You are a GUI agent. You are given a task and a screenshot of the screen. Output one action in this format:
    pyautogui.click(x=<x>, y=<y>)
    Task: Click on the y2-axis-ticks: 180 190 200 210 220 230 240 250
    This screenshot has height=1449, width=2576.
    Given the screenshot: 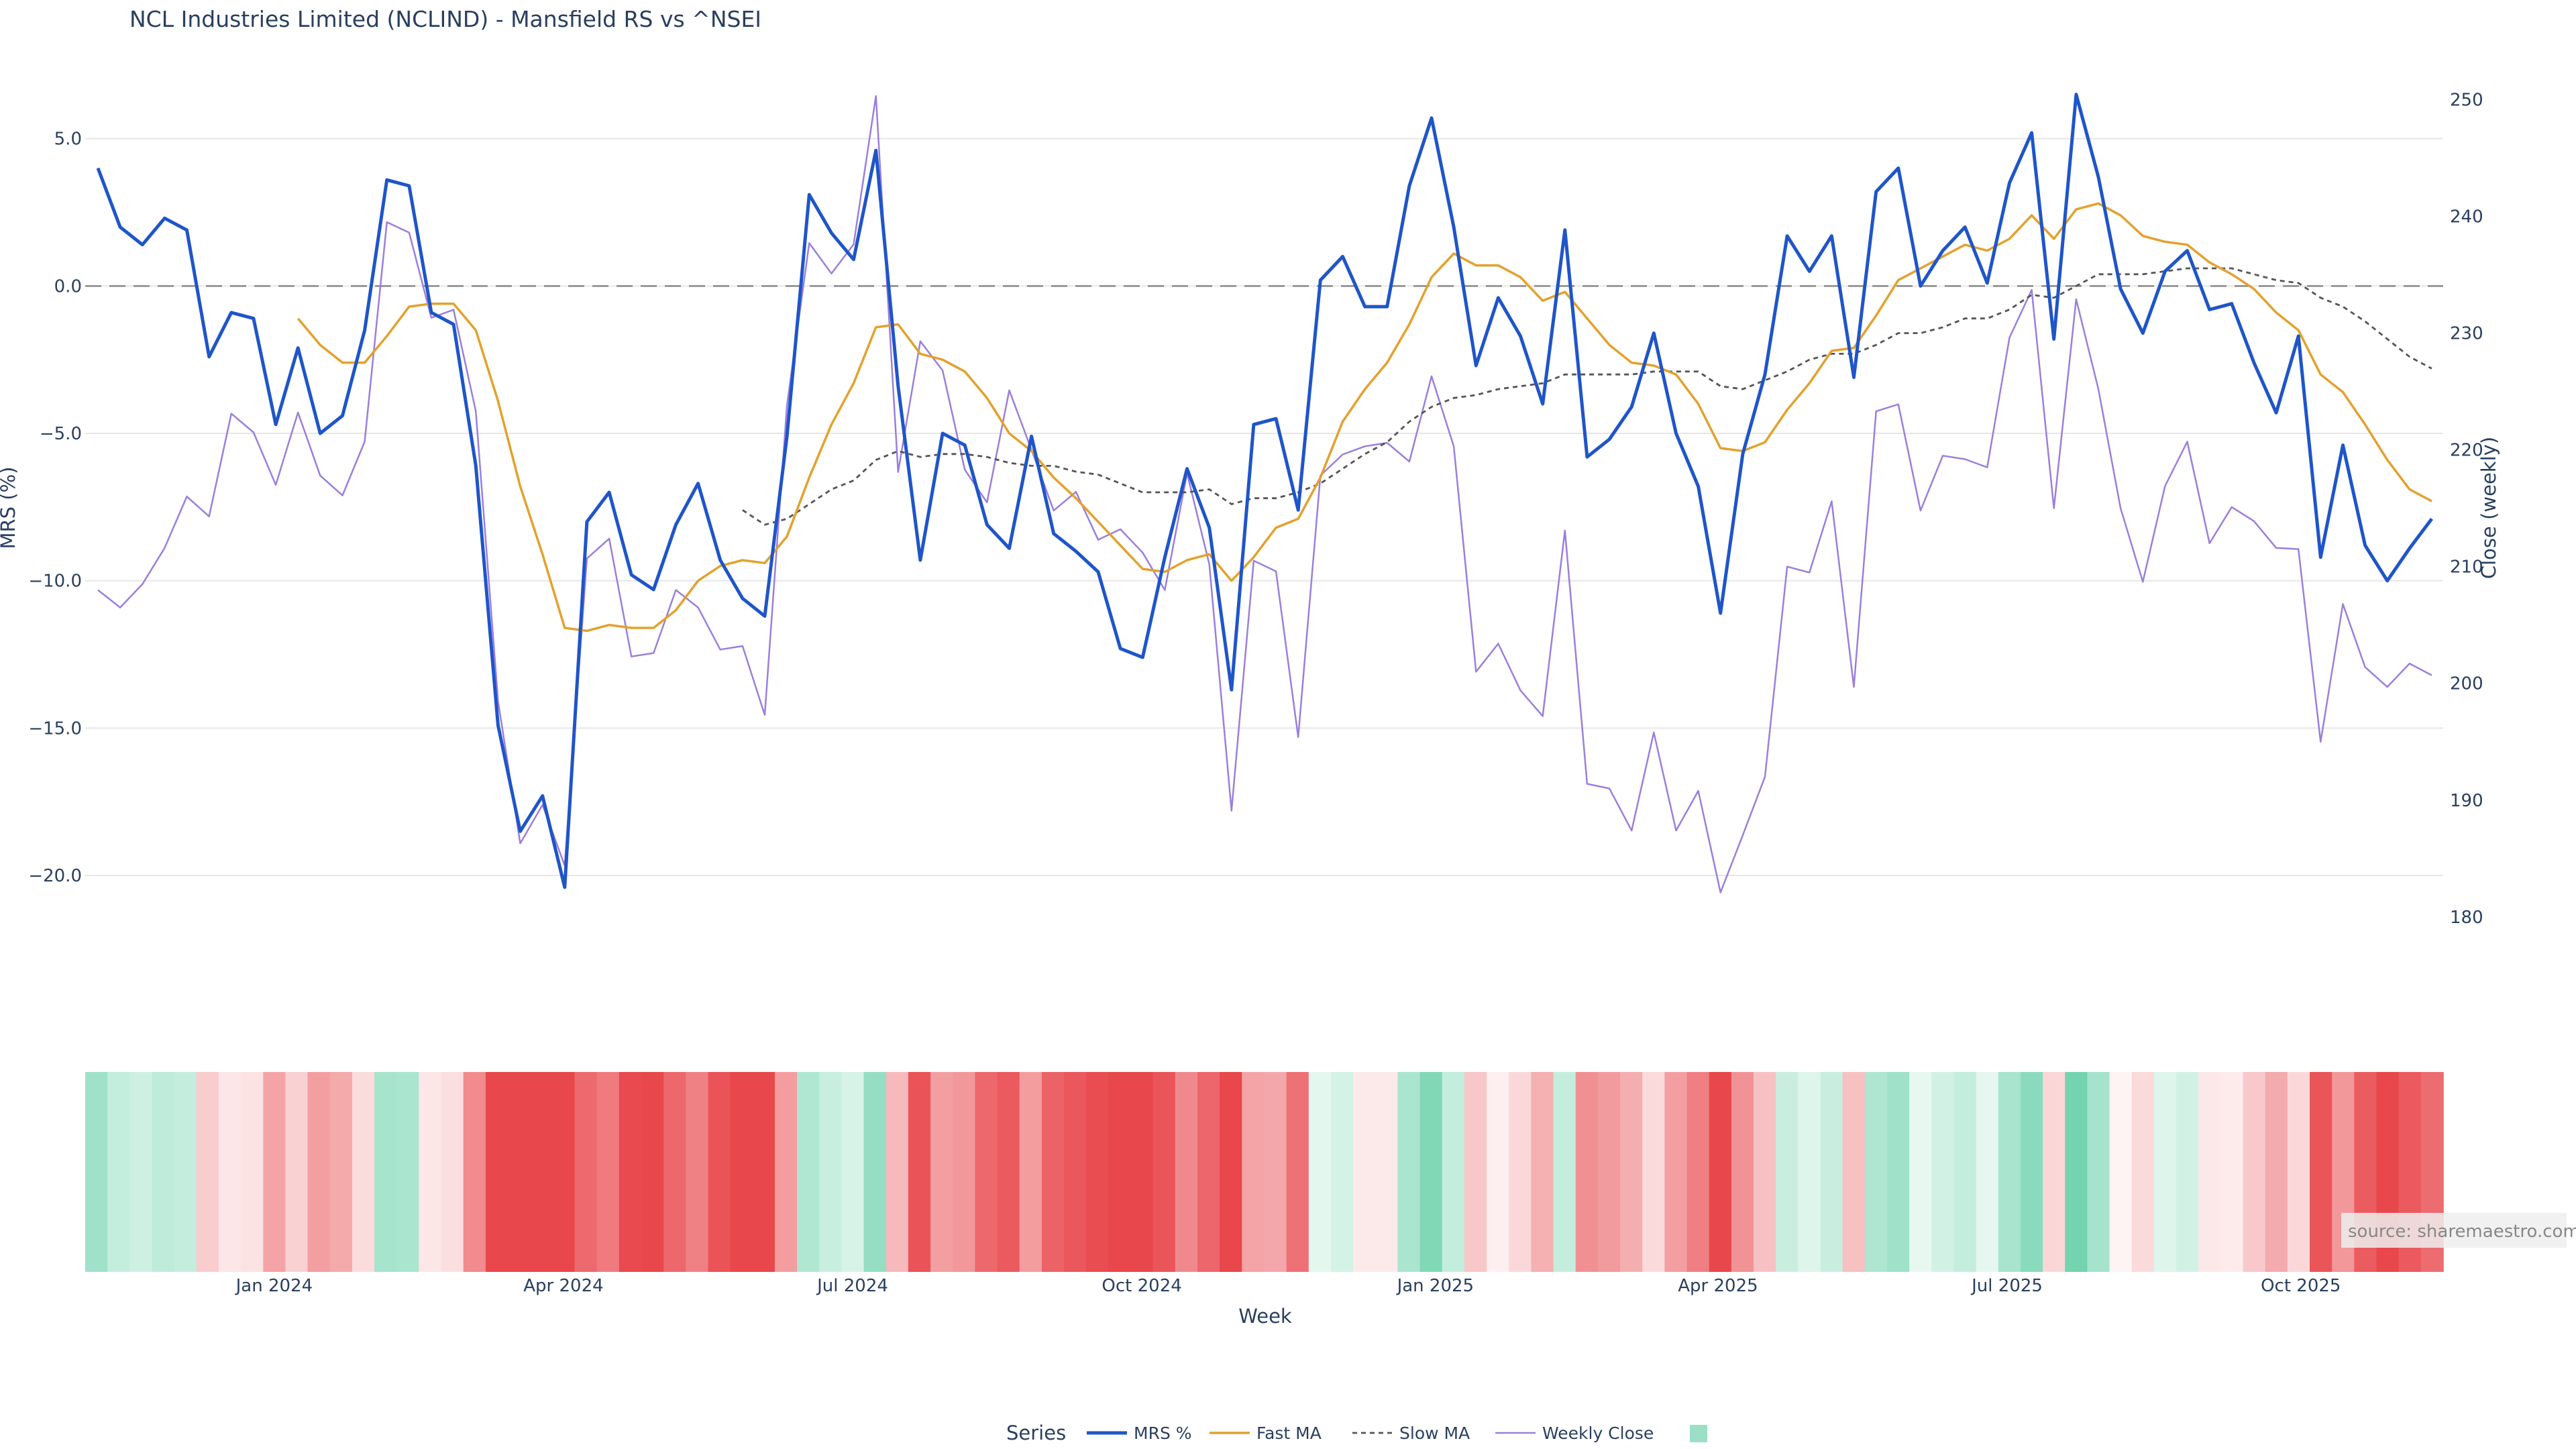 What is the action you would take?
    pyautogui.click(x=2466, y=509)
    